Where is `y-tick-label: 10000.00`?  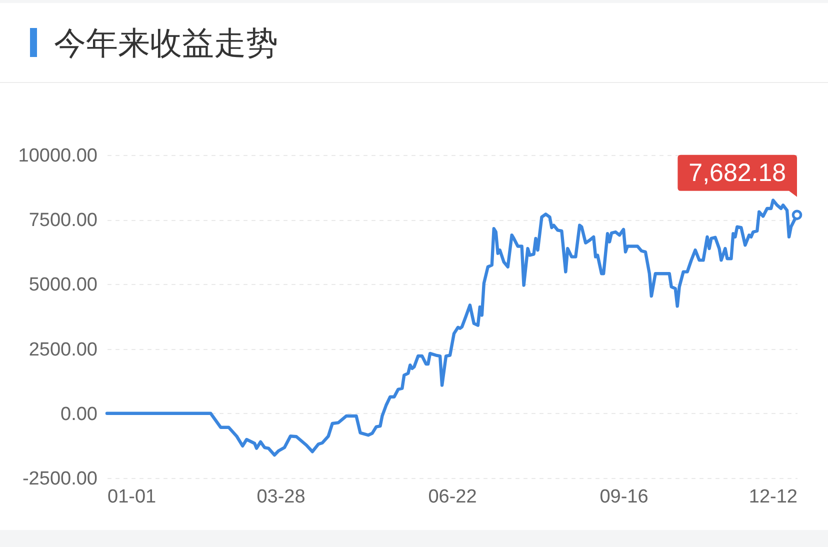
y-tick-label: 10000.00 is located at coordinates (58, 156).